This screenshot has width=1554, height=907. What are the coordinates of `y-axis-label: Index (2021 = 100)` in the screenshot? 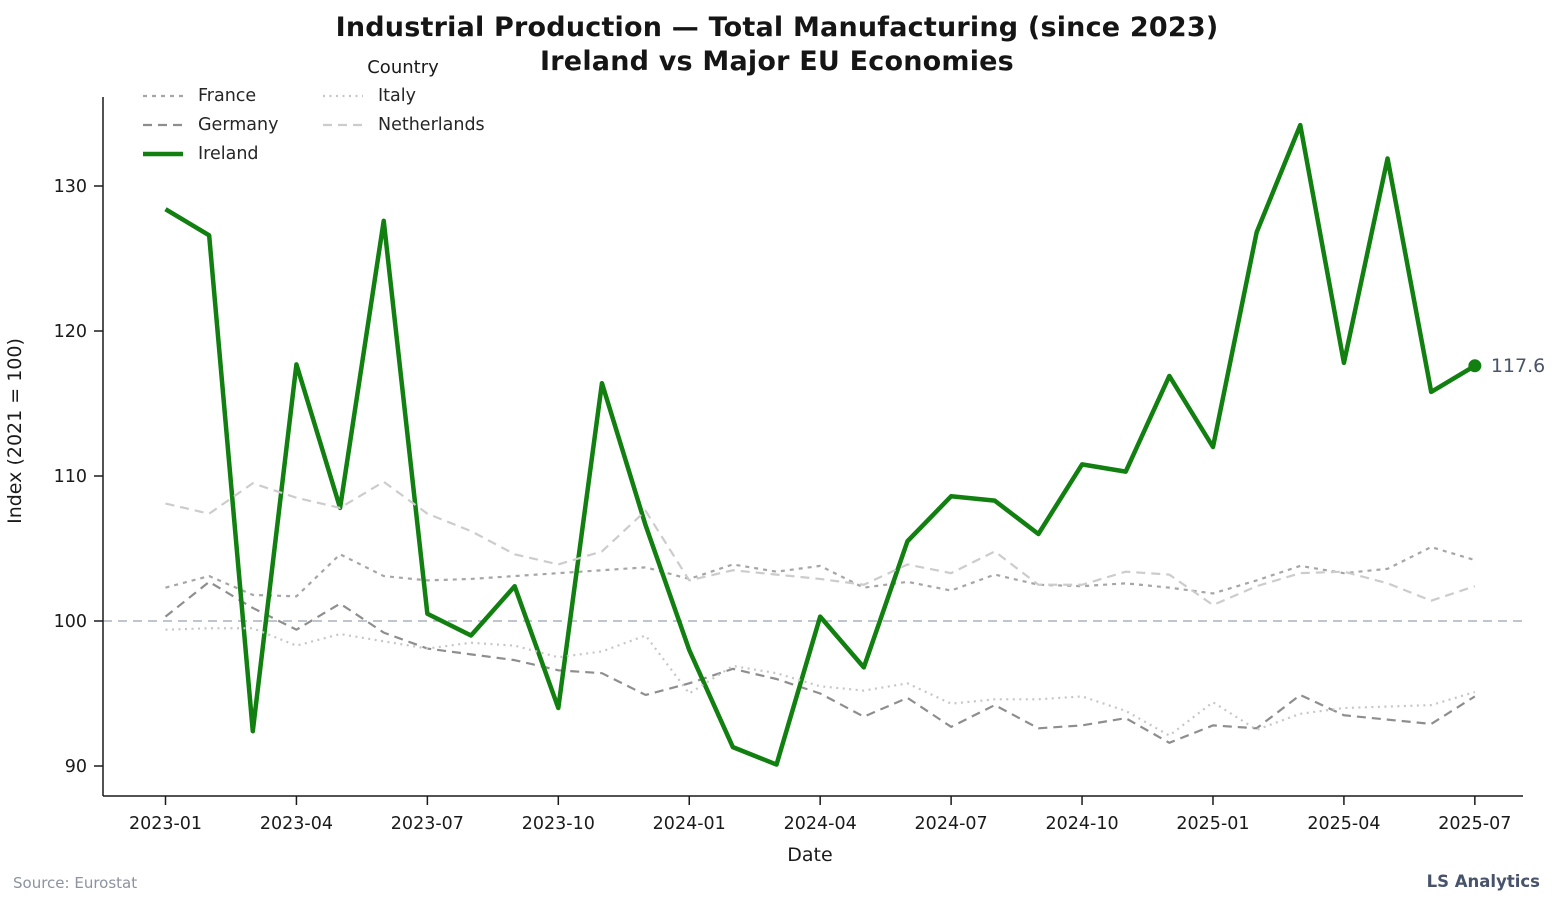 It's located at (15, 431).